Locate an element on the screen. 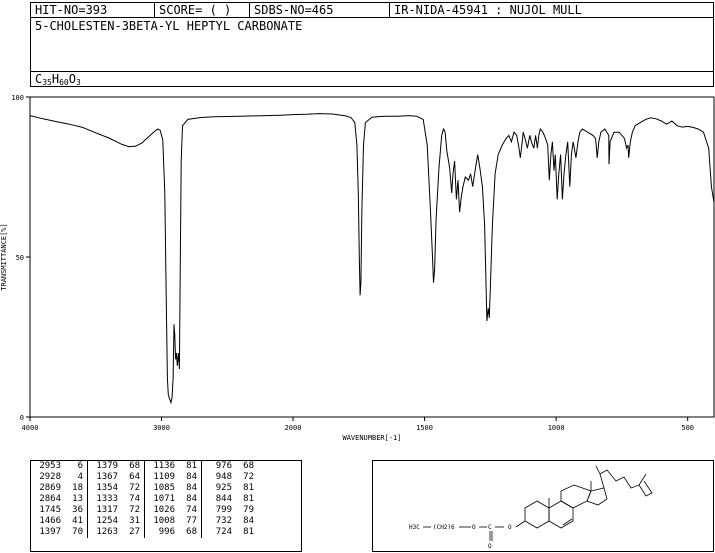 This screenshot has width=715, height=553. y-axis-label: TRANSMITTANCE[%] is located at coordinates (4, 256).